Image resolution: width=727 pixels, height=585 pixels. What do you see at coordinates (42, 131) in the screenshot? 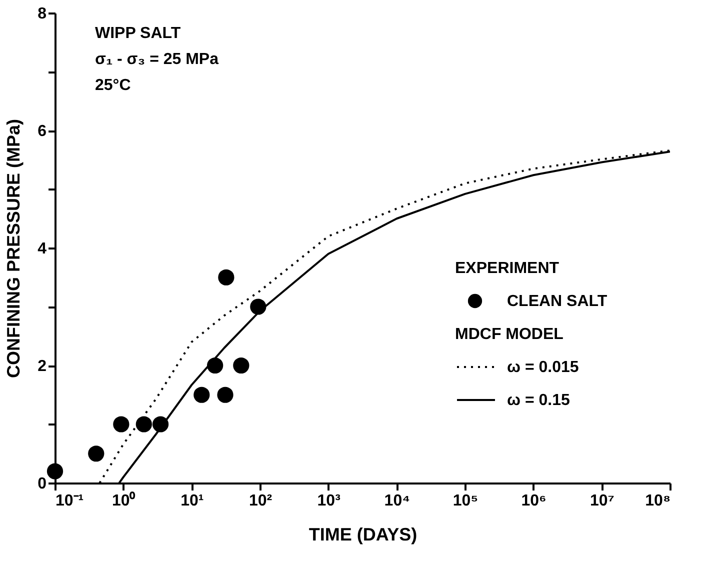
I see `y-tick-label: 6` at bounding box center [42, 131].